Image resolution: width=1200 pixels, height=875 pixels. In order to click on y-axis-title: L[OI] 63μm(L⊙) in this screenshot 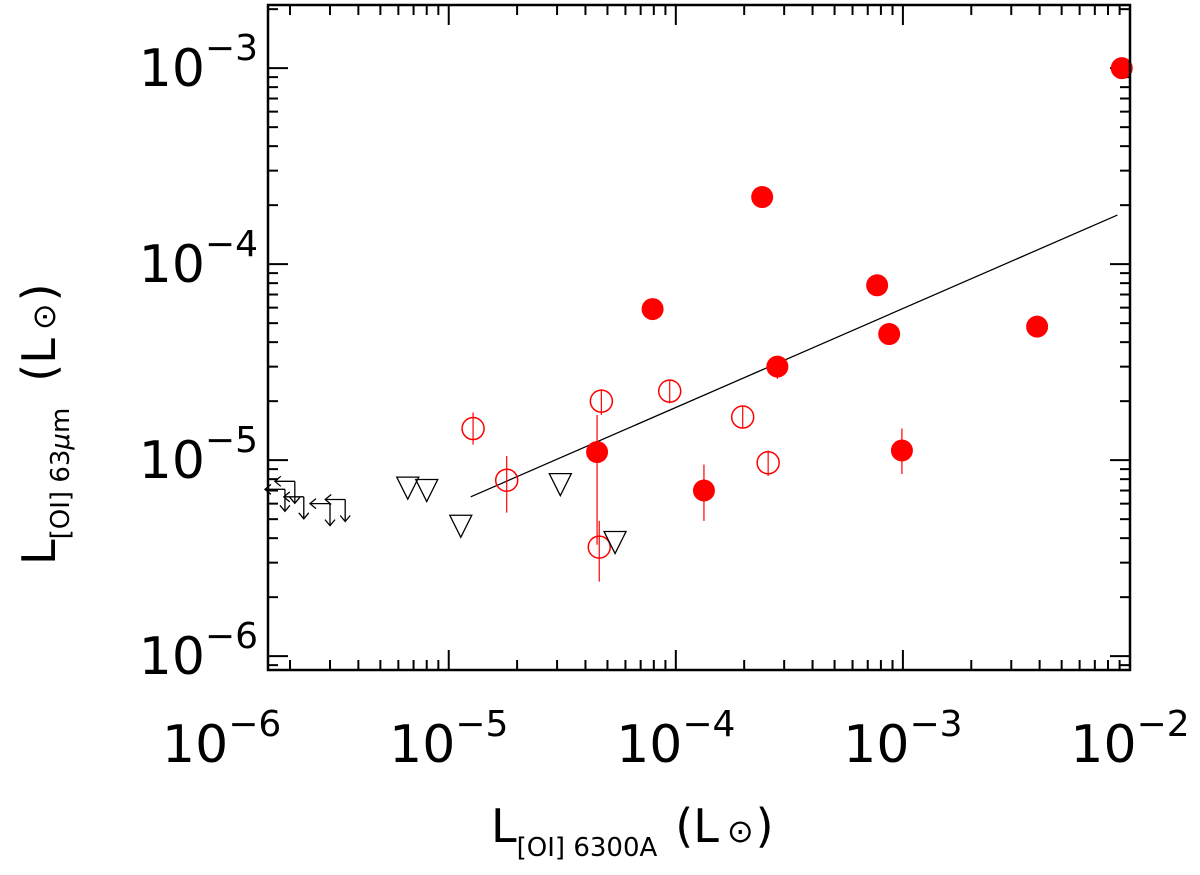, I will do `click(44, 424)`.